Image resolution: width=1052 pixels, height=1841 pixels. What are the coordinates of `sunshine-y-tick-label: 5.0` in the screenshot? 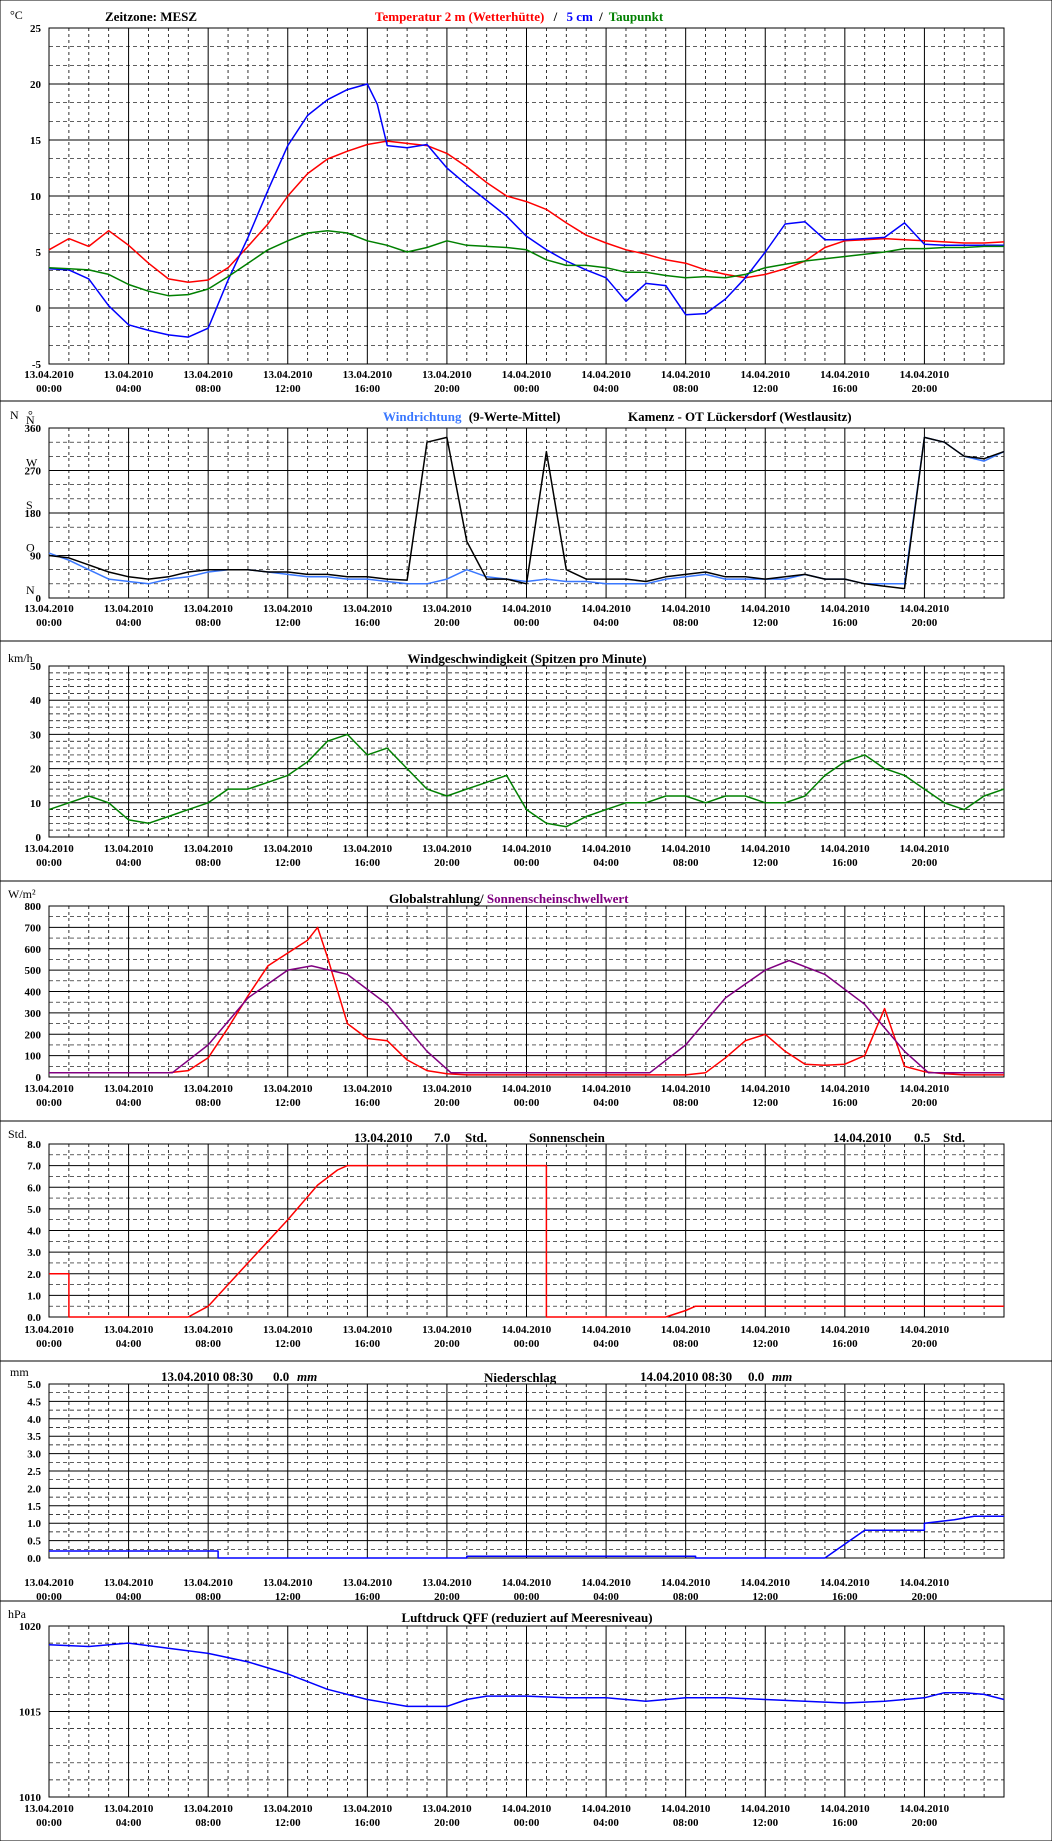 It's located at (34, 1210).